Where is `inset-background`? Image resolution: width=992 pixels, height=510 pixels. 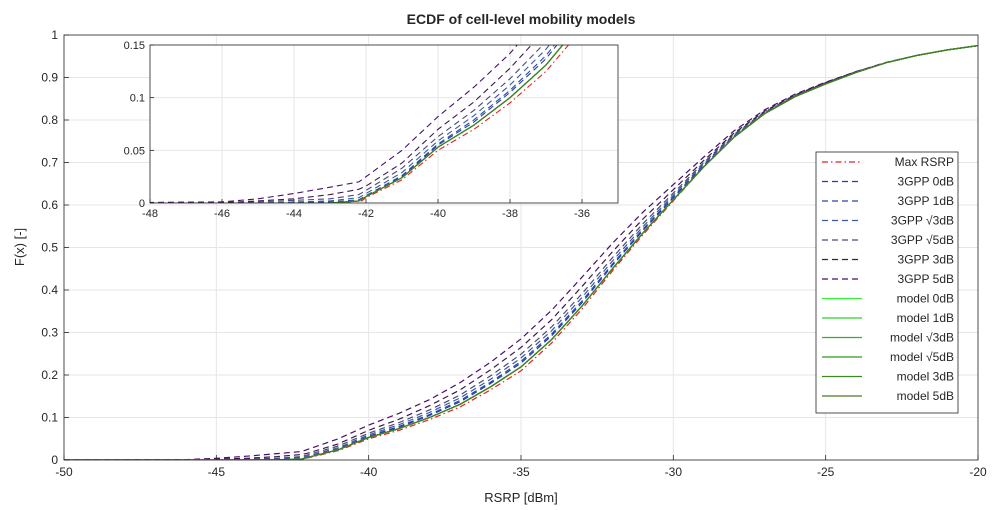 inset-background is located at coordinates (384, 124).